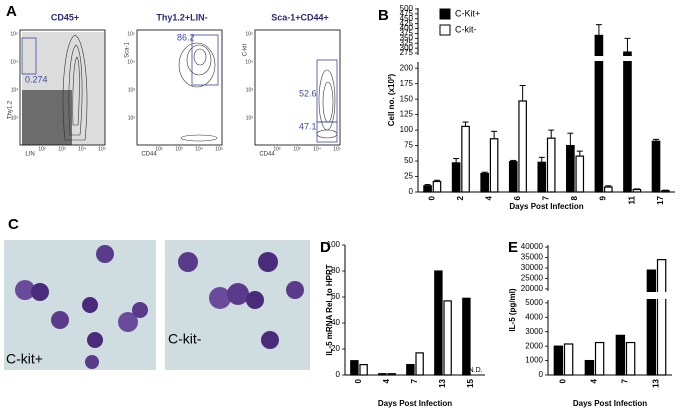 This screenshot has width=680, height=411. I want to click on gate-value: 0.274, so click(36, 79).